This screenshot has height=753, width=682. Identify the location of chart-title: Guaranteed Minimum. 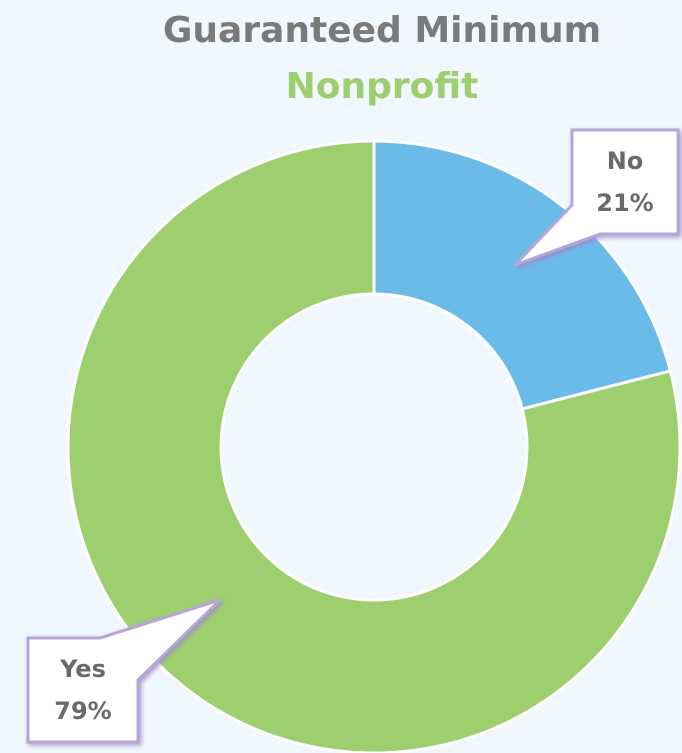
(382, 30).